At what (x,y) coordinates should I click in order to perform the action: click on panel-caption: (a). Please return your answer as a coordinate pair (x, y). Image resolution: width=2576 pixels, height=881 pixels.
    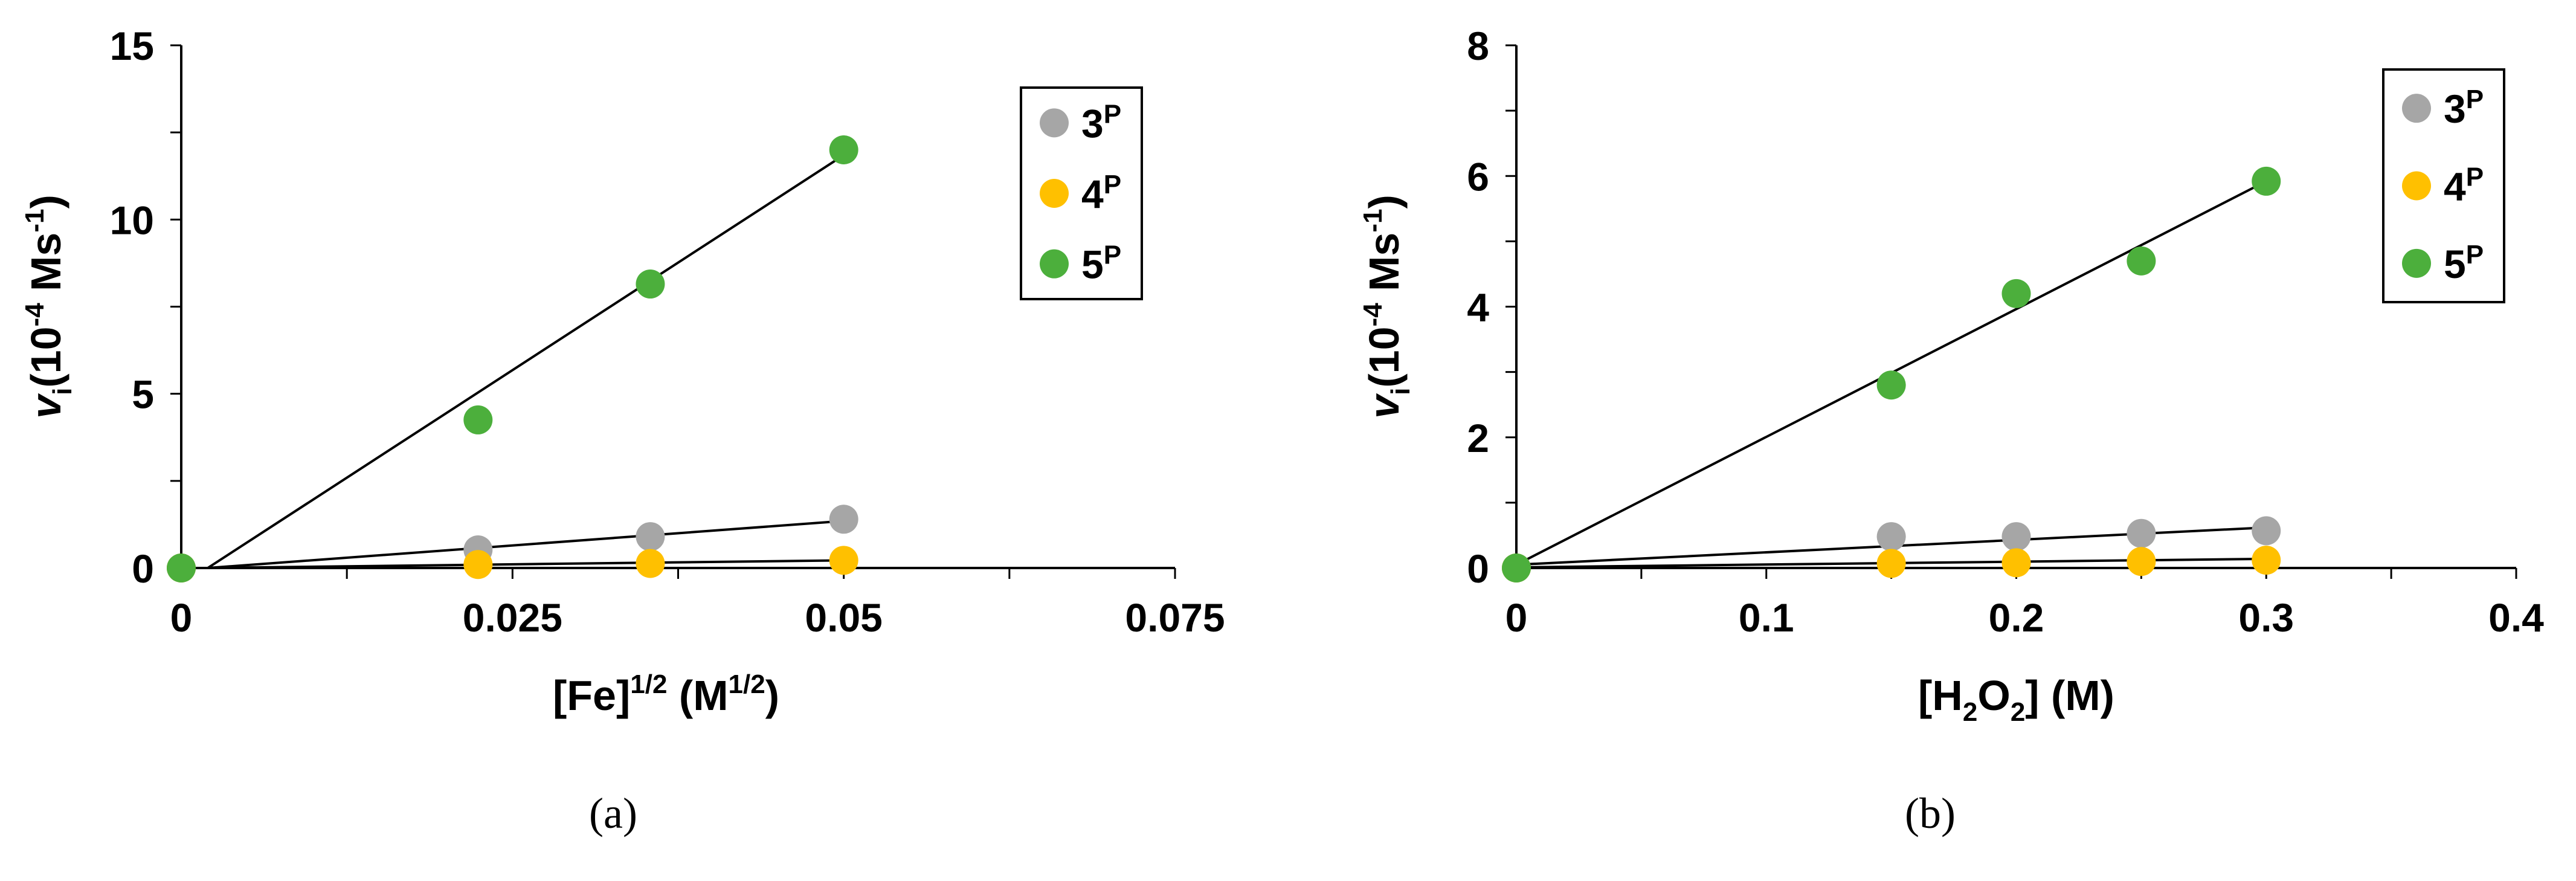
    Looking at the image, I should click on (613, 813).